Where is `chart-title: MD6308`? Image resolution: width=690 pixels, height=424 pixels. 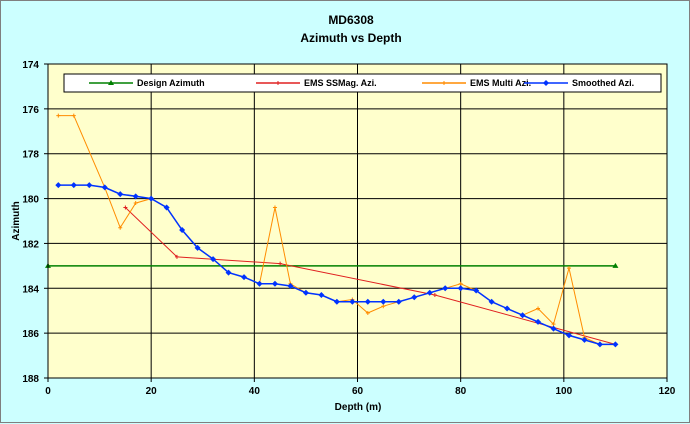 chart-title: MD6308 is located at coordinates (351, 20).